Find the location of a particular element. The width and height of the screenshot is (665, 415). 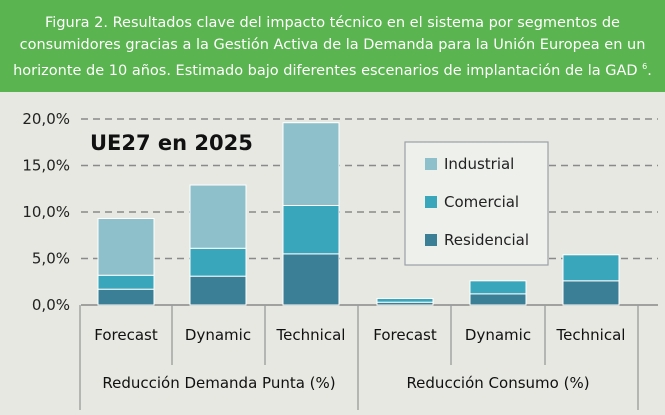

legend-label: Industrial is located at coordinates (479, 164).